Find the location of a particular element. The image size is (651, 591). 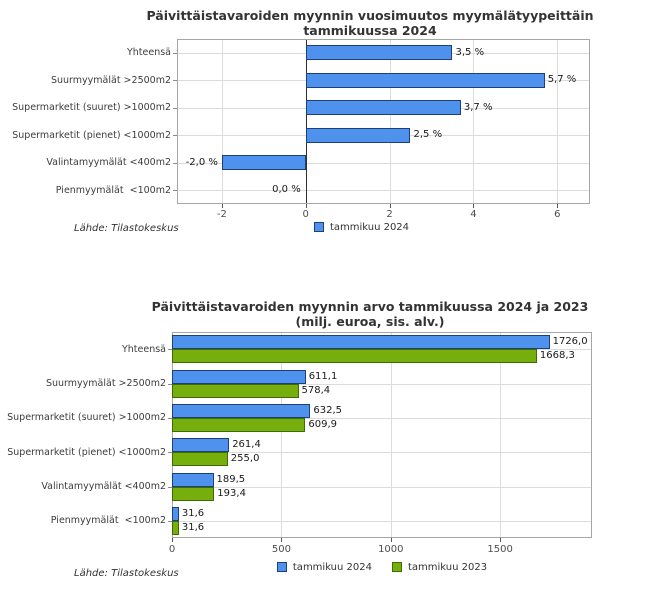

legend-item: tammikuu 2023 is located at coordinates (439, 567).